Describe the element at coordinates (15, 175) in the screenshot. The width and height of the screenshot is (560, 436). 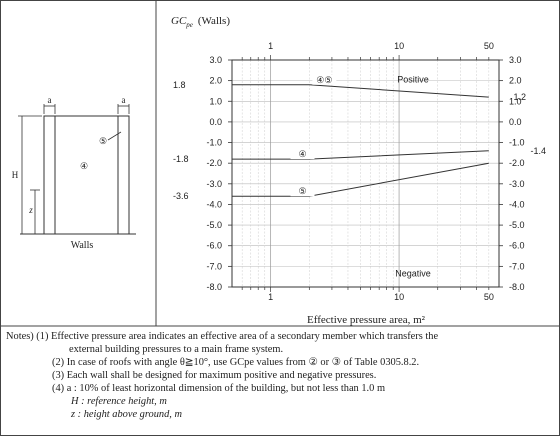
I see `height-label: H` at that location.